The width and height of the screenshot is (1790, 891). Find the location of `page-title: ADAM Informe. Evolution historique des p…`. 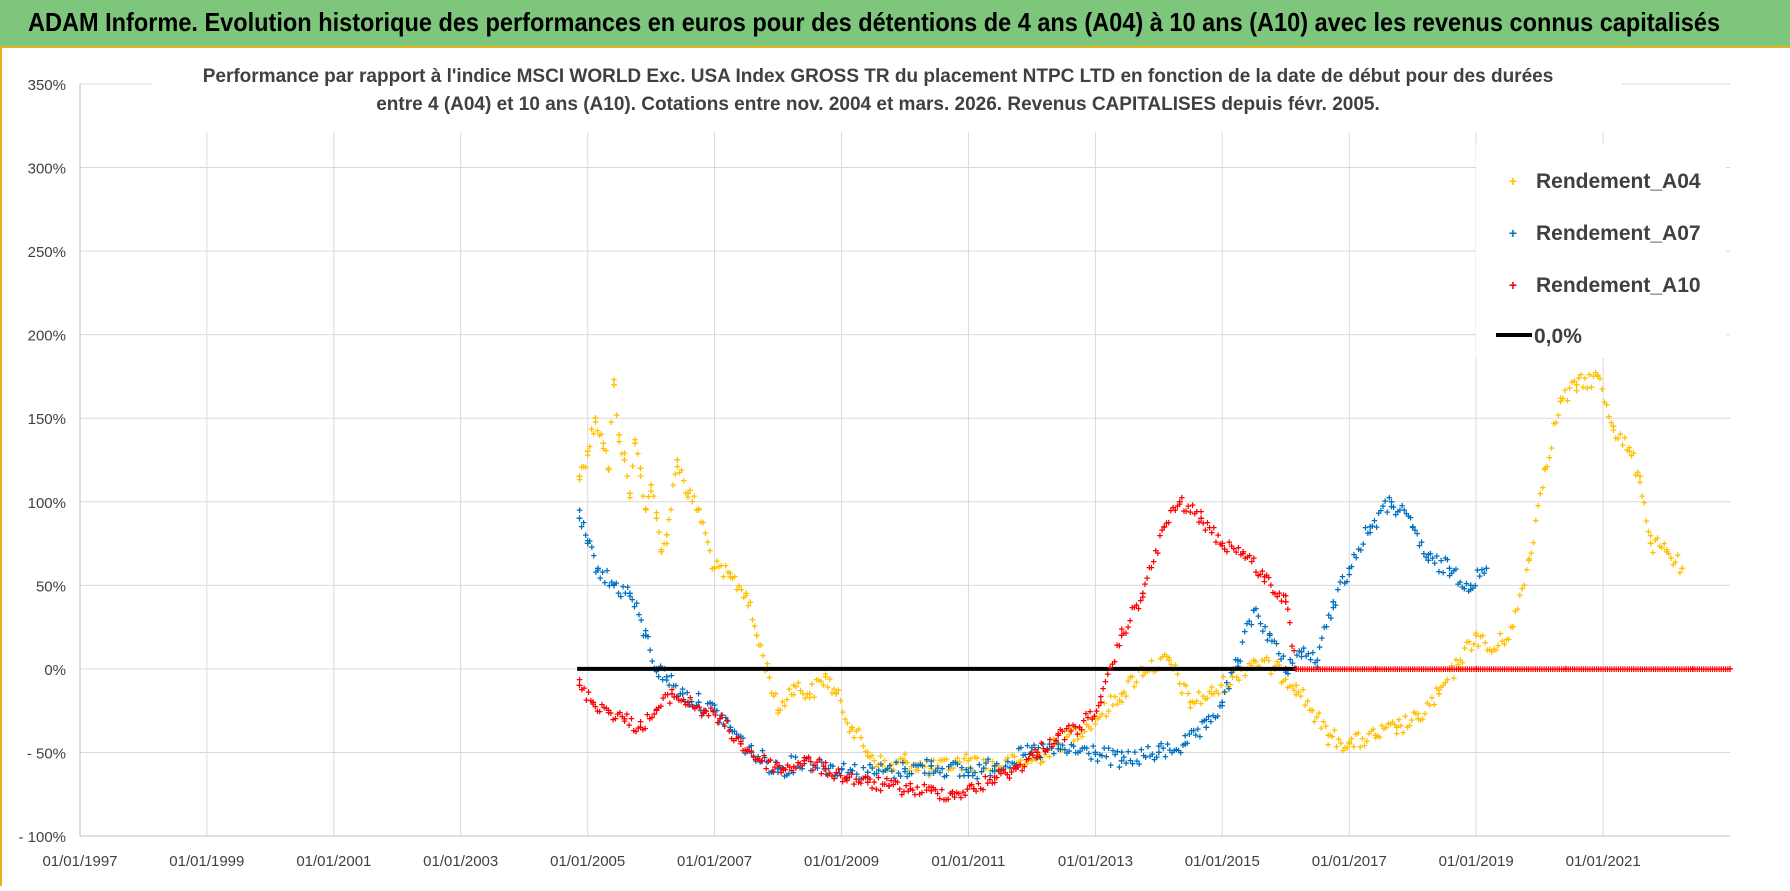

page-title: ADAM Informe. Evolution historique des p… is located at coordinates (874, 22).